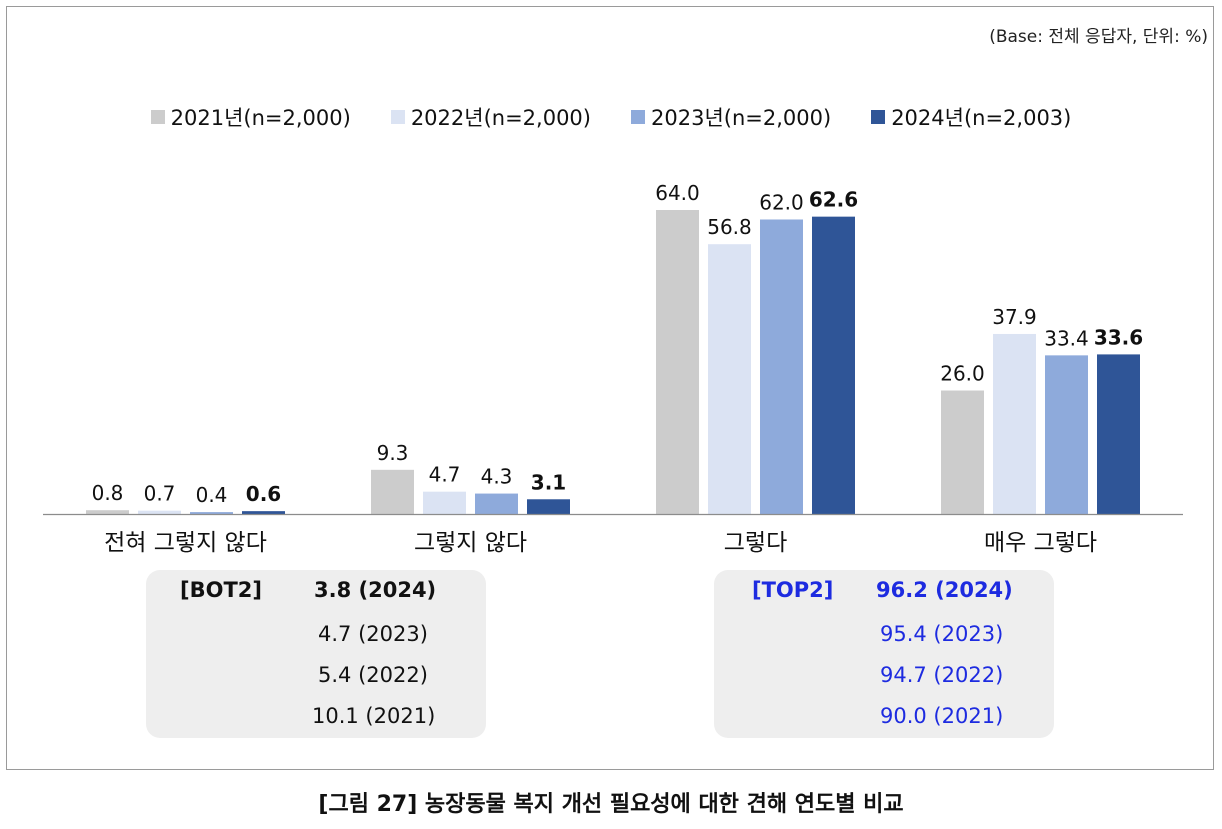 The height and width of the screenshot is (829, 1222). What do you see at coordinates (793, 590) in the screenshot?
I see `top2-label: [TOP2]` at bounding box center [793, 590].